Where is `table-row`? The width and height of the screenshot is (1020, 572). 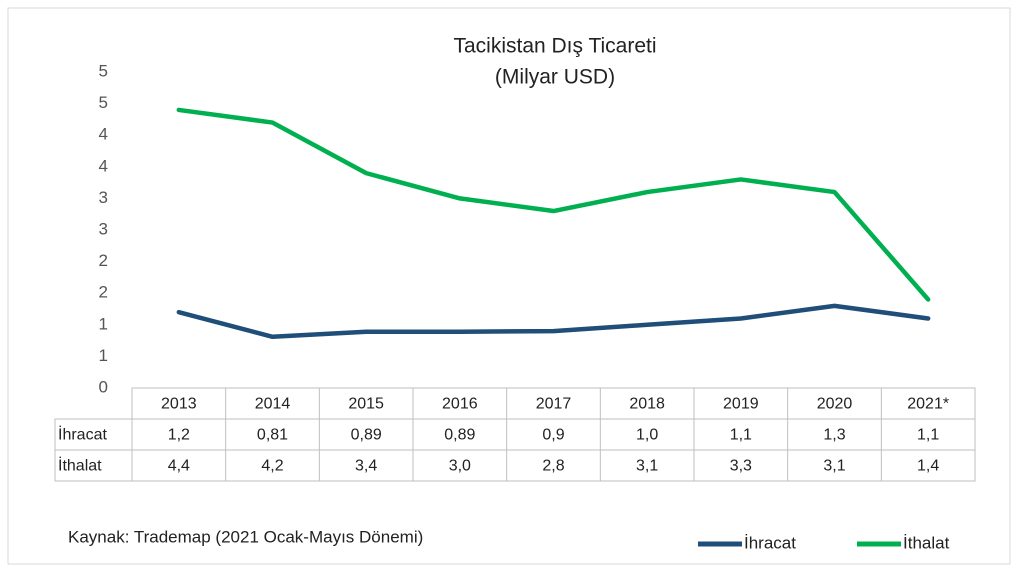
table-row is located at coordinates (515, 465).